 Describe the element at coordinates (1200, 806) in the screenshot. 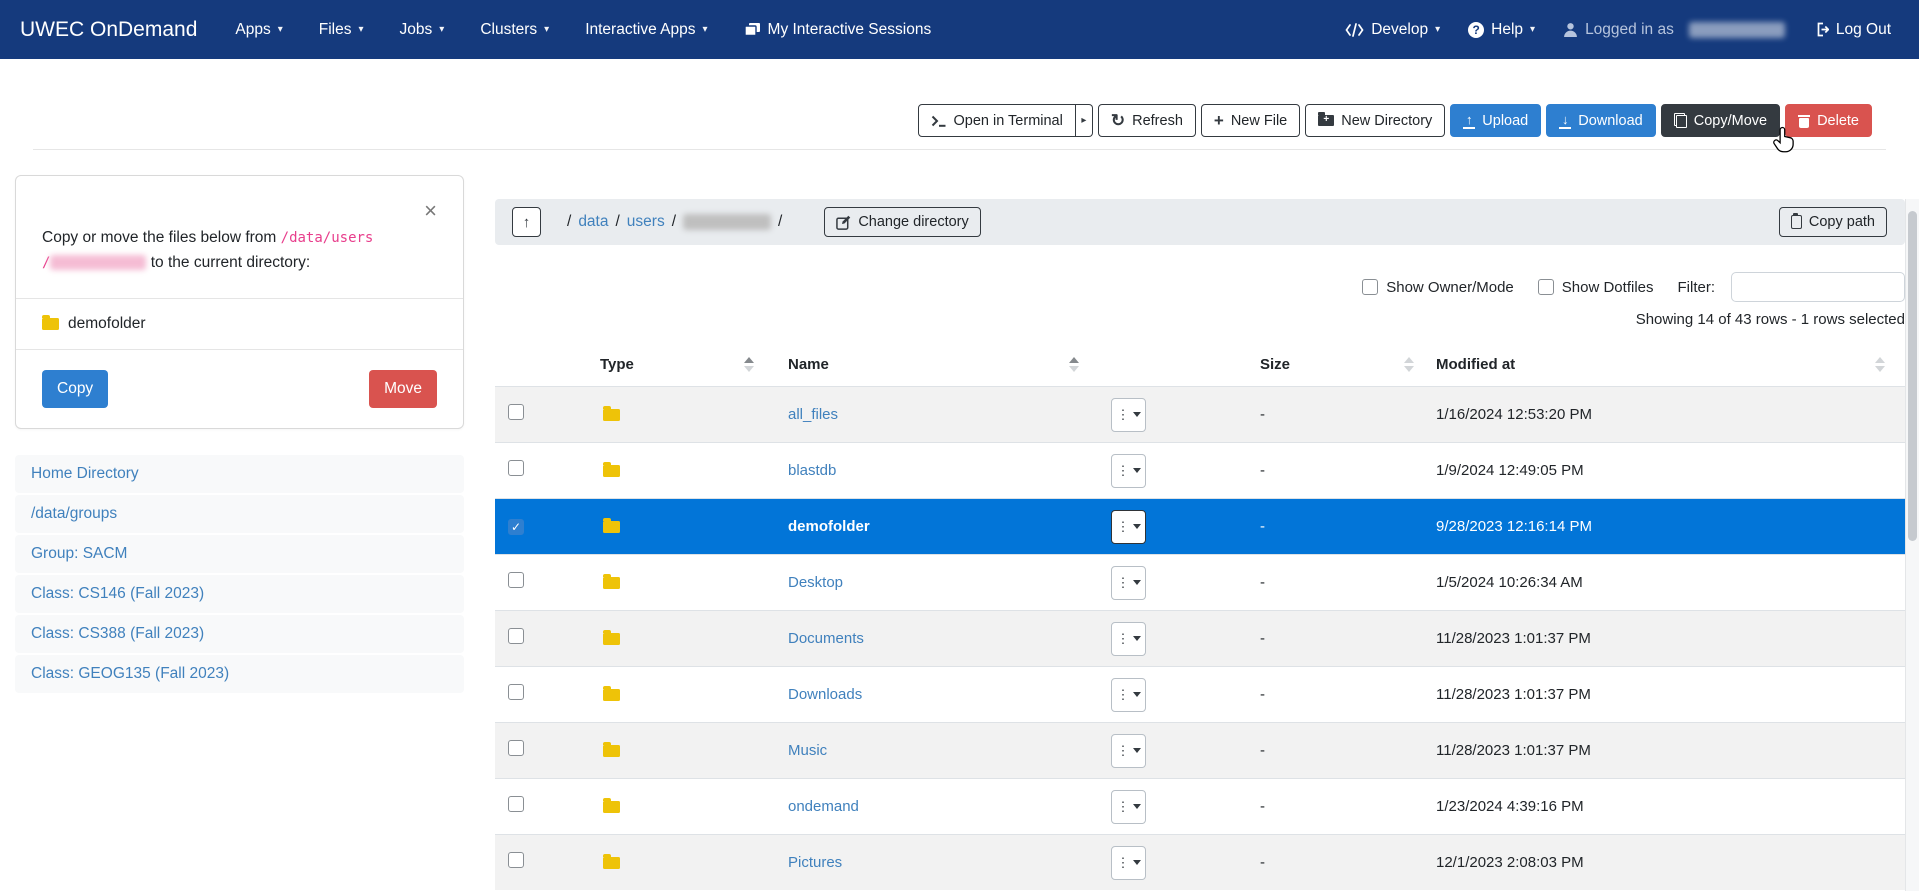

I see `table-row: ondemand ⋮ - 1/23/2024 4:39:16 PM` at that location.